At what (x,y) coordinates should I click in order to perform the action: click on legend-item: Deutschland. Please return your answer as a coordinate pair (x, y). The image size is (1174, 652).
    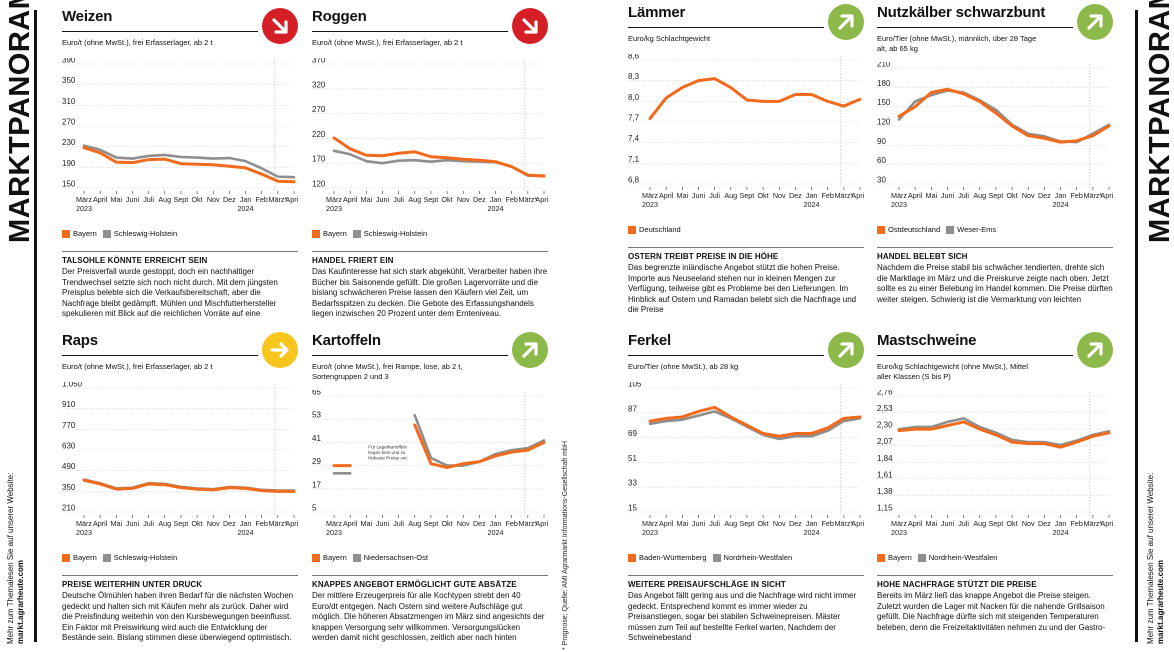
    Looking at the image, I should click on (654, 229).